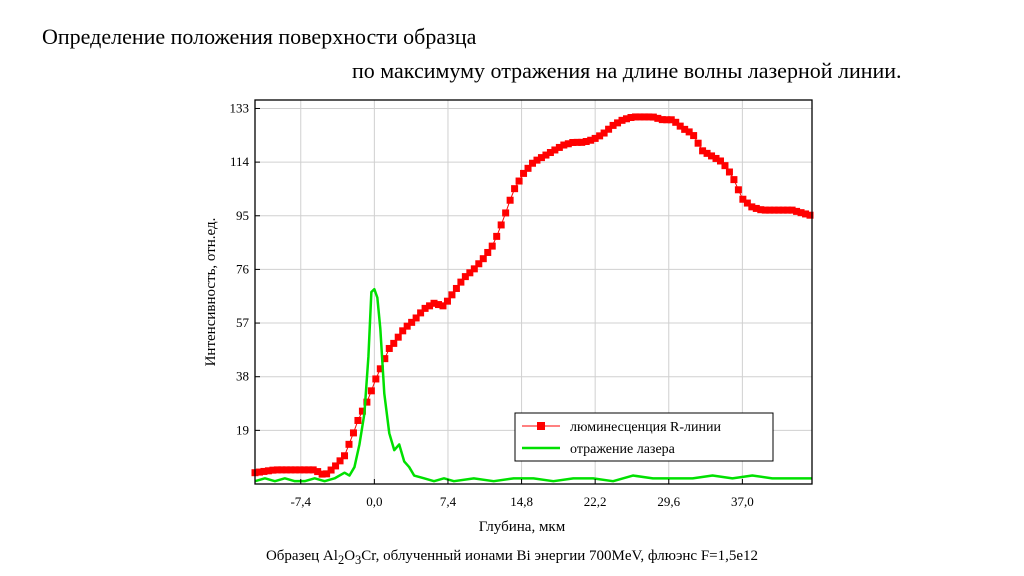 Image resolution: width=1024 pixels, height=576 pixels. What do you see at coordinates (595, 501) in the screenshot?
I see `x-tick-label: 22,2` at bounding box center [595, 501].